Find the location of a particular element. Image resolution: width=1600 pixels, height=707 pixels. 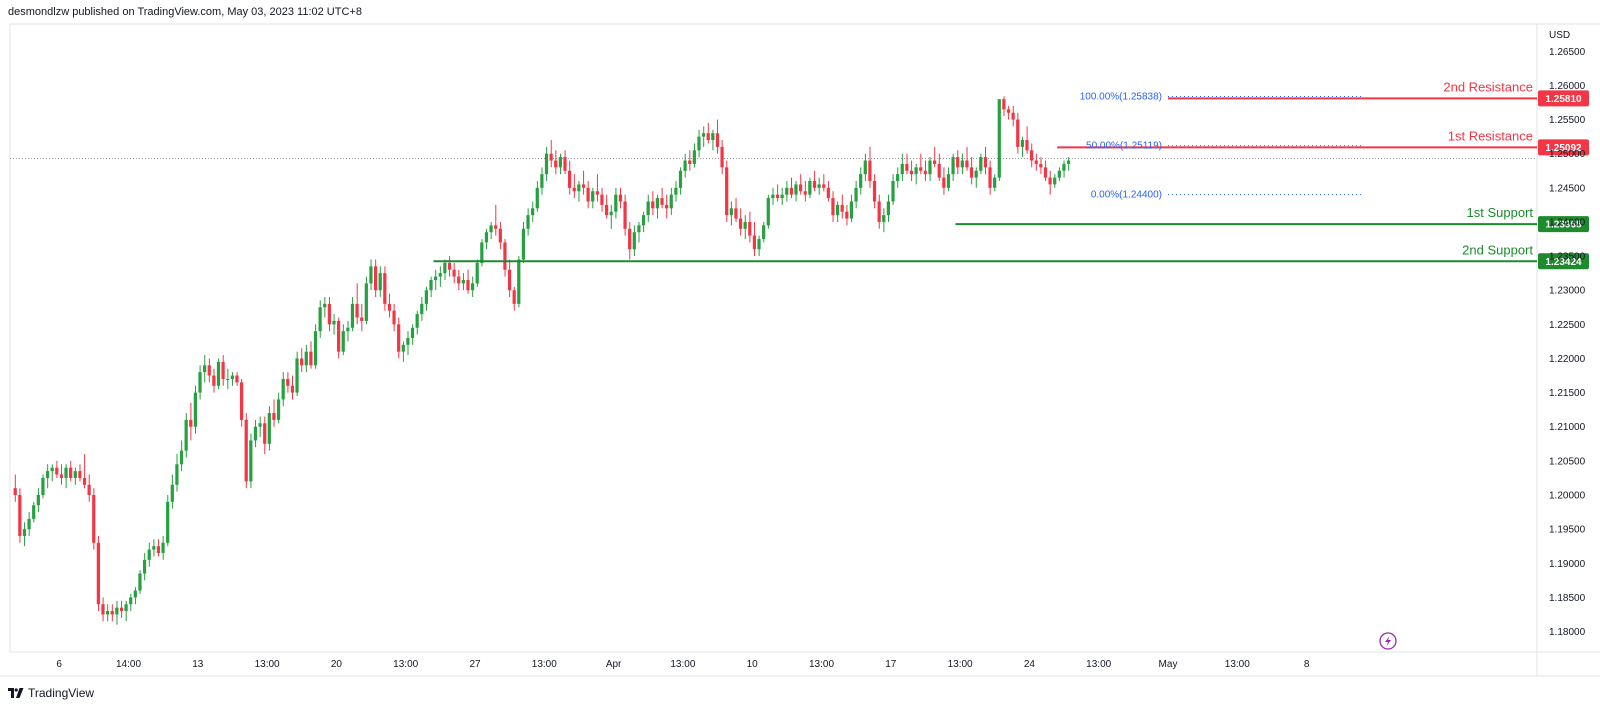

time-tick-label: 8 is located at coordinates (1307, 664).